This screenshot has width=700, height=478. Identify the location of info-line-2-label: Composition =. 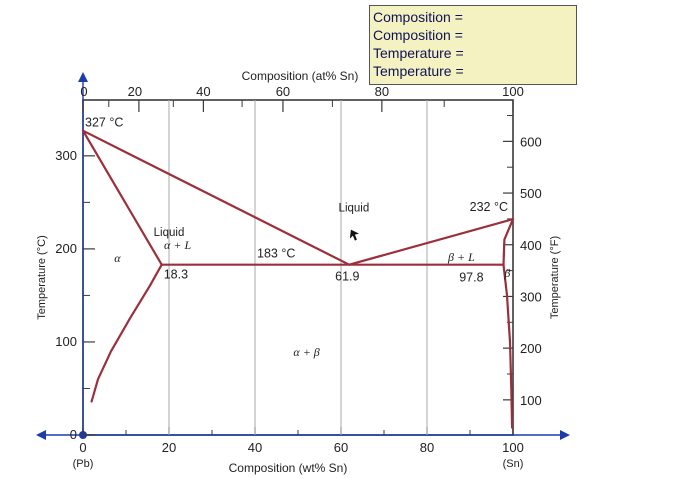
(418, 35).